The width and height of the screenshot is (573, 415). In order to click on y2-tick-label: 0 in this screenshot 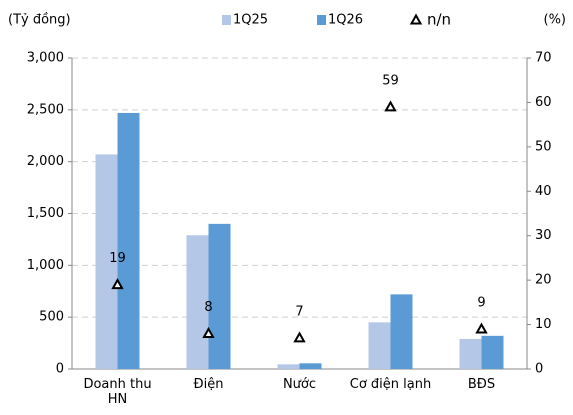, I will do `click(539, 369)`.